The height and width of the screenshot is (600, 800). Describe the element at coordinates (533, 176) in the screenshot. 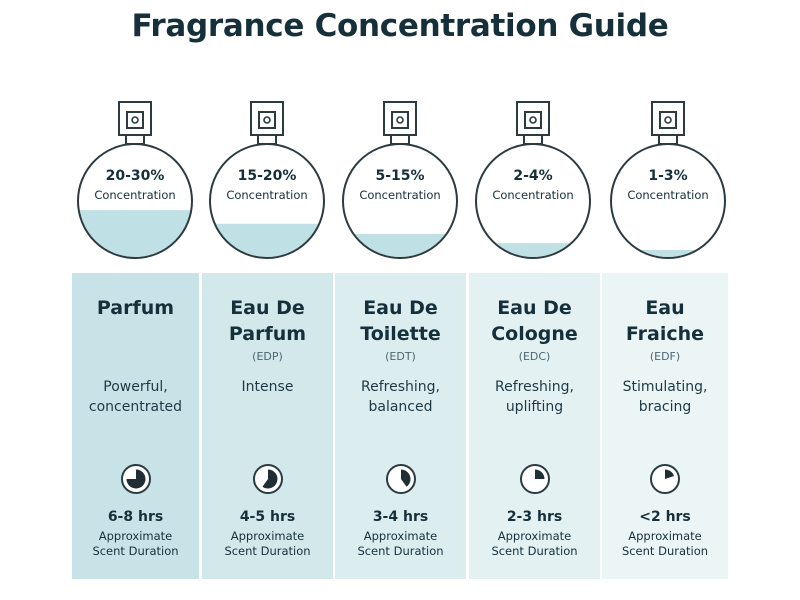

I see `concentration-percent: 2-4%` at that location.